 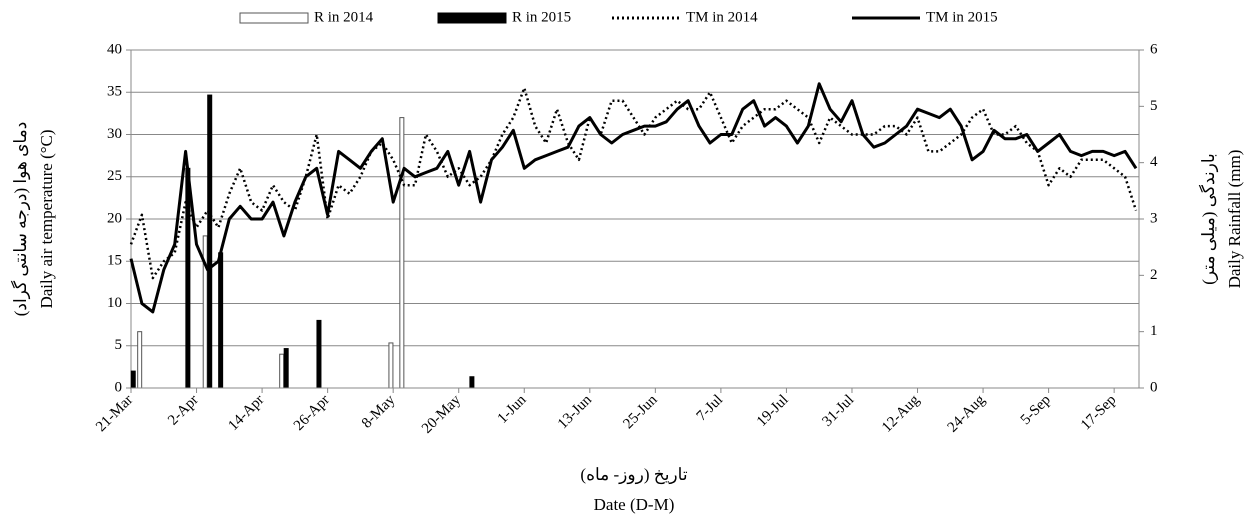 I want to click on y2-tick-label: 5, so click(x=1154, y=106).